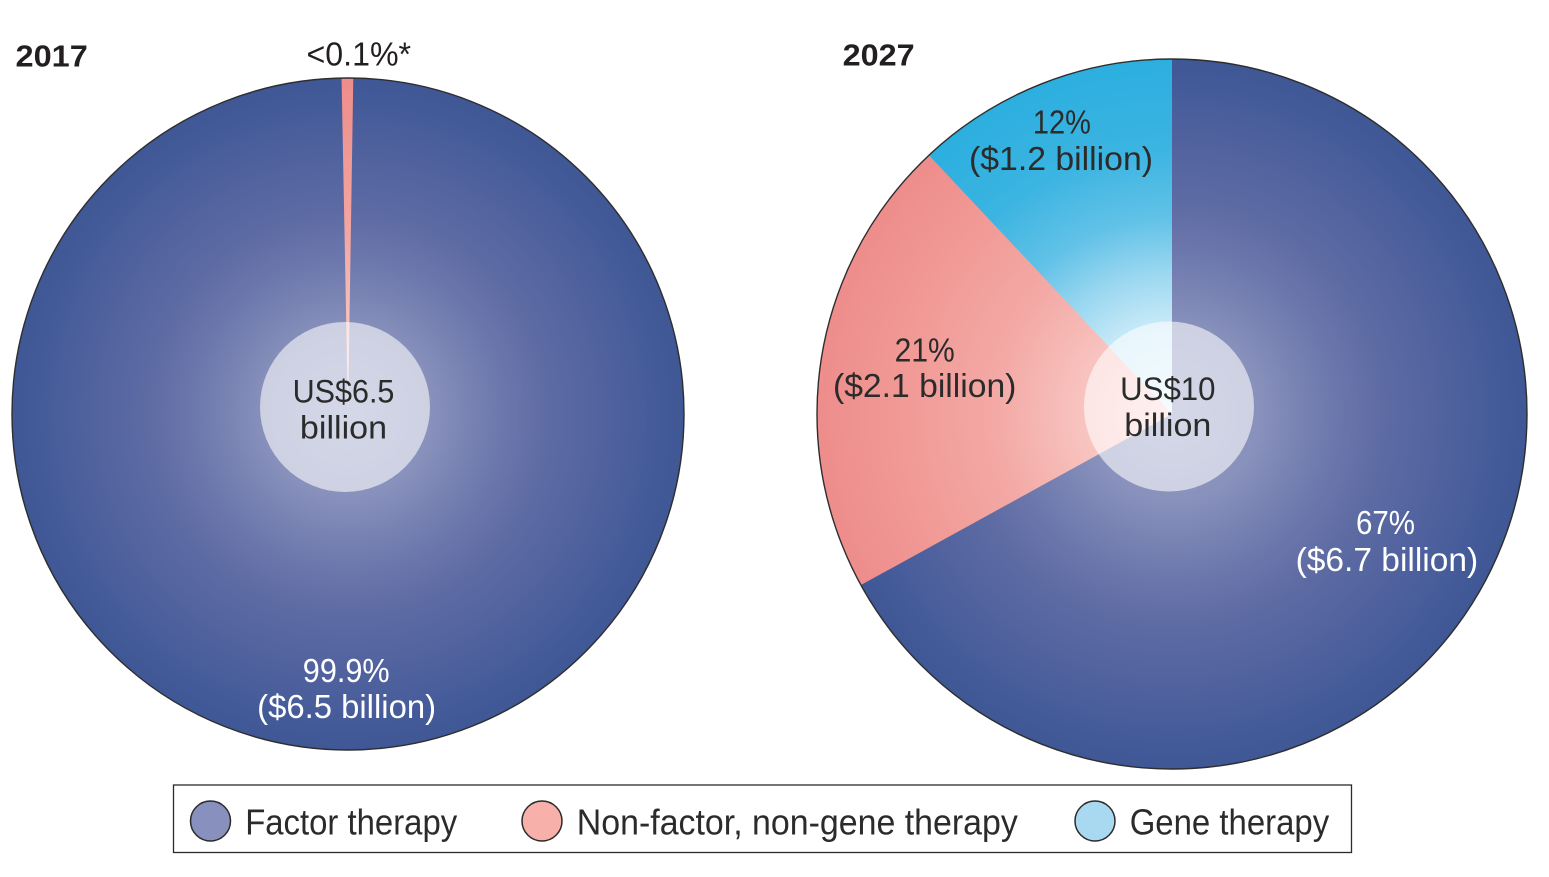 Image resolution: width=1549 pixels, height=877 pixels. Describe the element at coordinates (52, 56) in the screenshot. I see `svg-text: 2017` at that location.